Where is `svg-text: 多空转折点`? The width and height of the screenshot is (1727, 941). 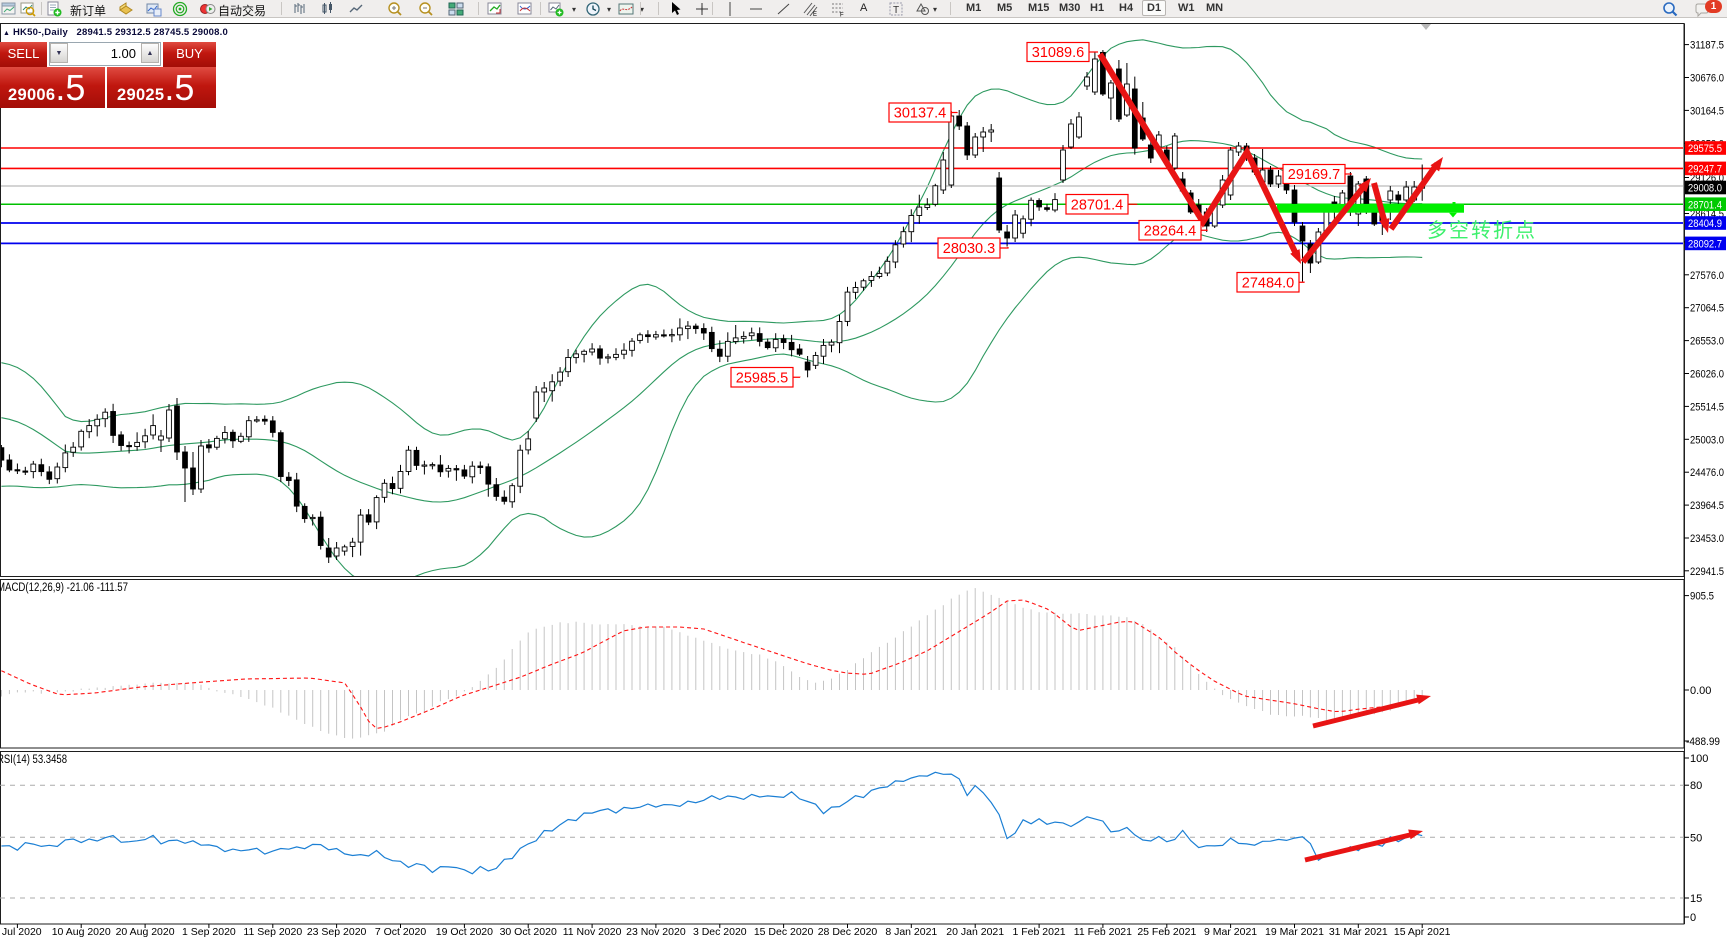 svg-text: 多空转折点 is located at coordinates (1482, 230).